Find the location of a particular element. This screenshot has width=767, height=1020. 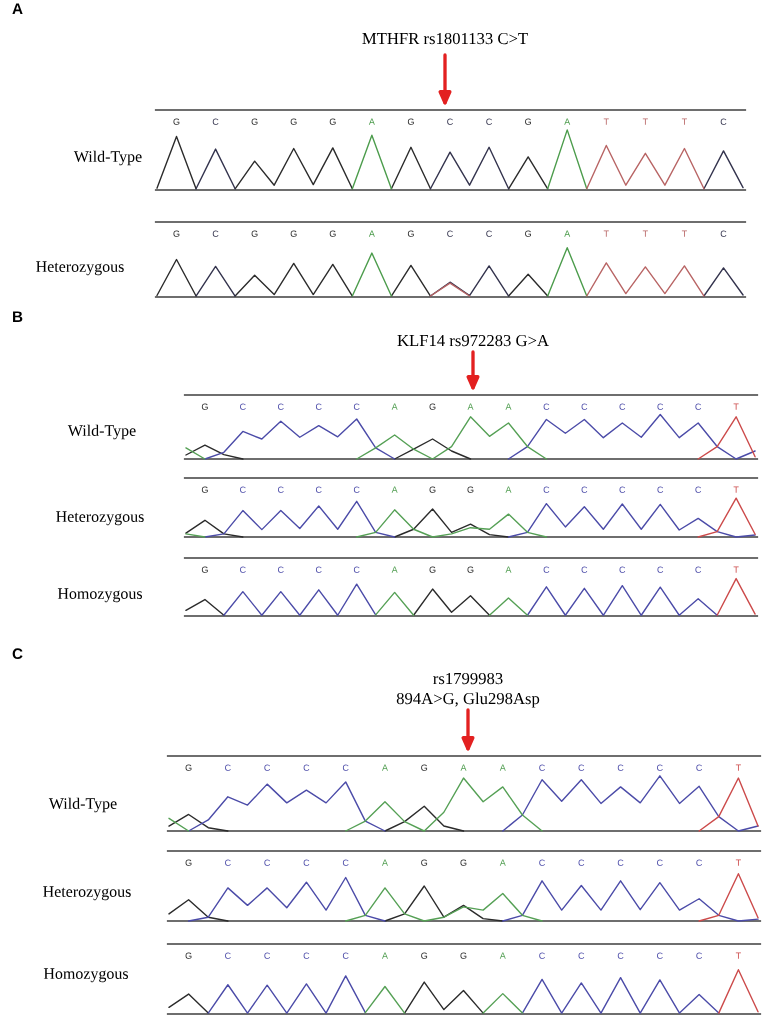

chart-subtitle: 894A>G, Glu298Asp is located at coordinates (468, 700).